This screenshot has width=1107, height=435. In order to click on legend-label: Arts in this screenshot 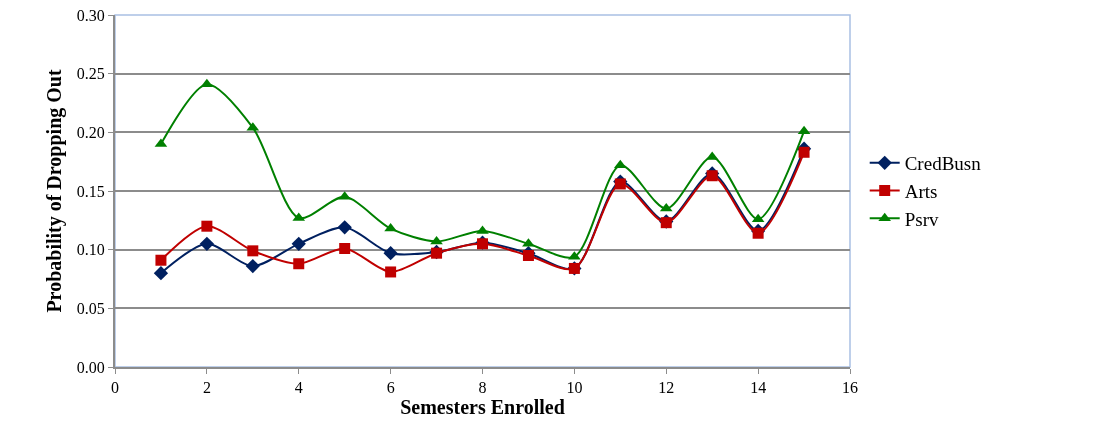, I will do `click(921, 191)`.